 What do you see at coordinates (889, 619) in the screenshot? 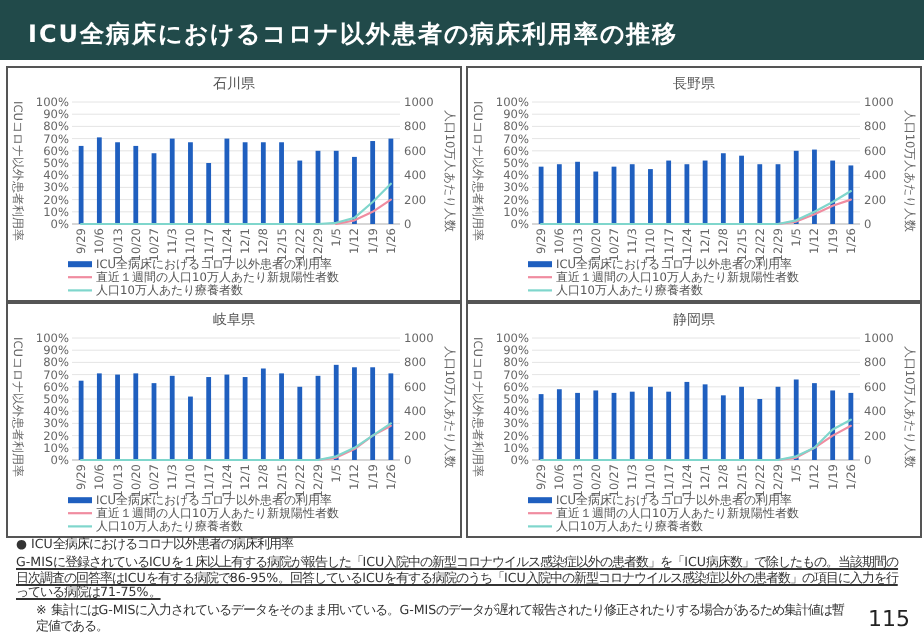
I see `text: 115` at bounding box center [889, 619].